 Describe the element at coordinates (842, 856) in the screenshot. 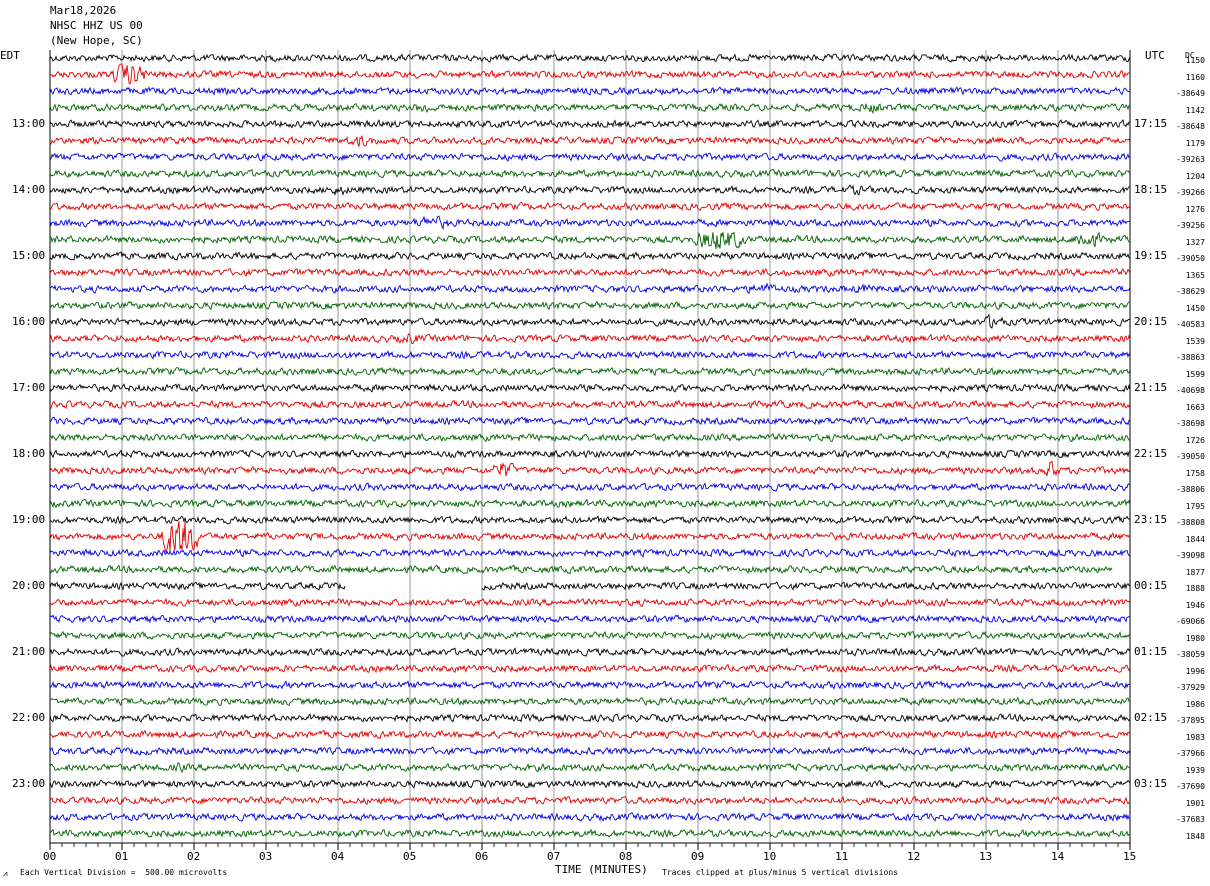

I see `x-tick-label: 11` at that location.